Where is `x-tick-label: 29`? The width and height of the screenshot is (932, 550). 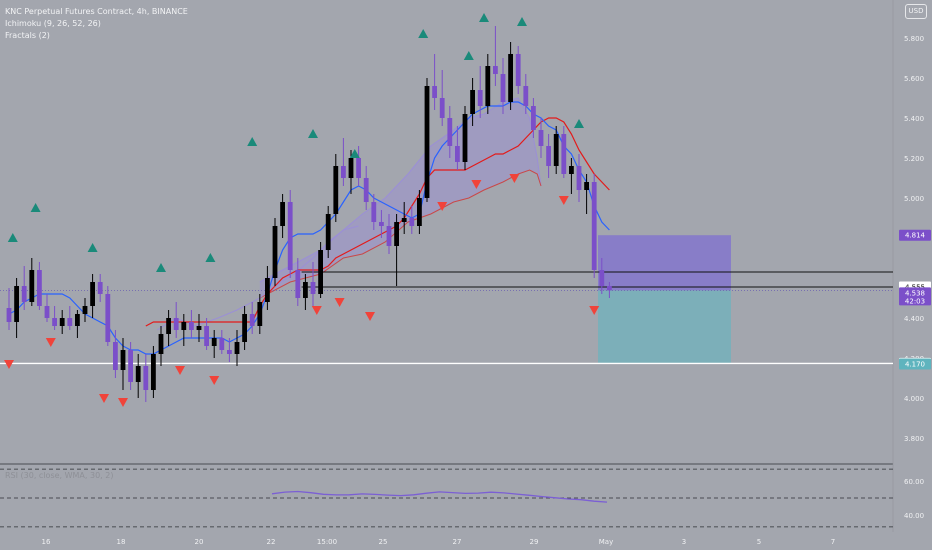
x-tick-label: 29 is located at coordinates (534, 542).